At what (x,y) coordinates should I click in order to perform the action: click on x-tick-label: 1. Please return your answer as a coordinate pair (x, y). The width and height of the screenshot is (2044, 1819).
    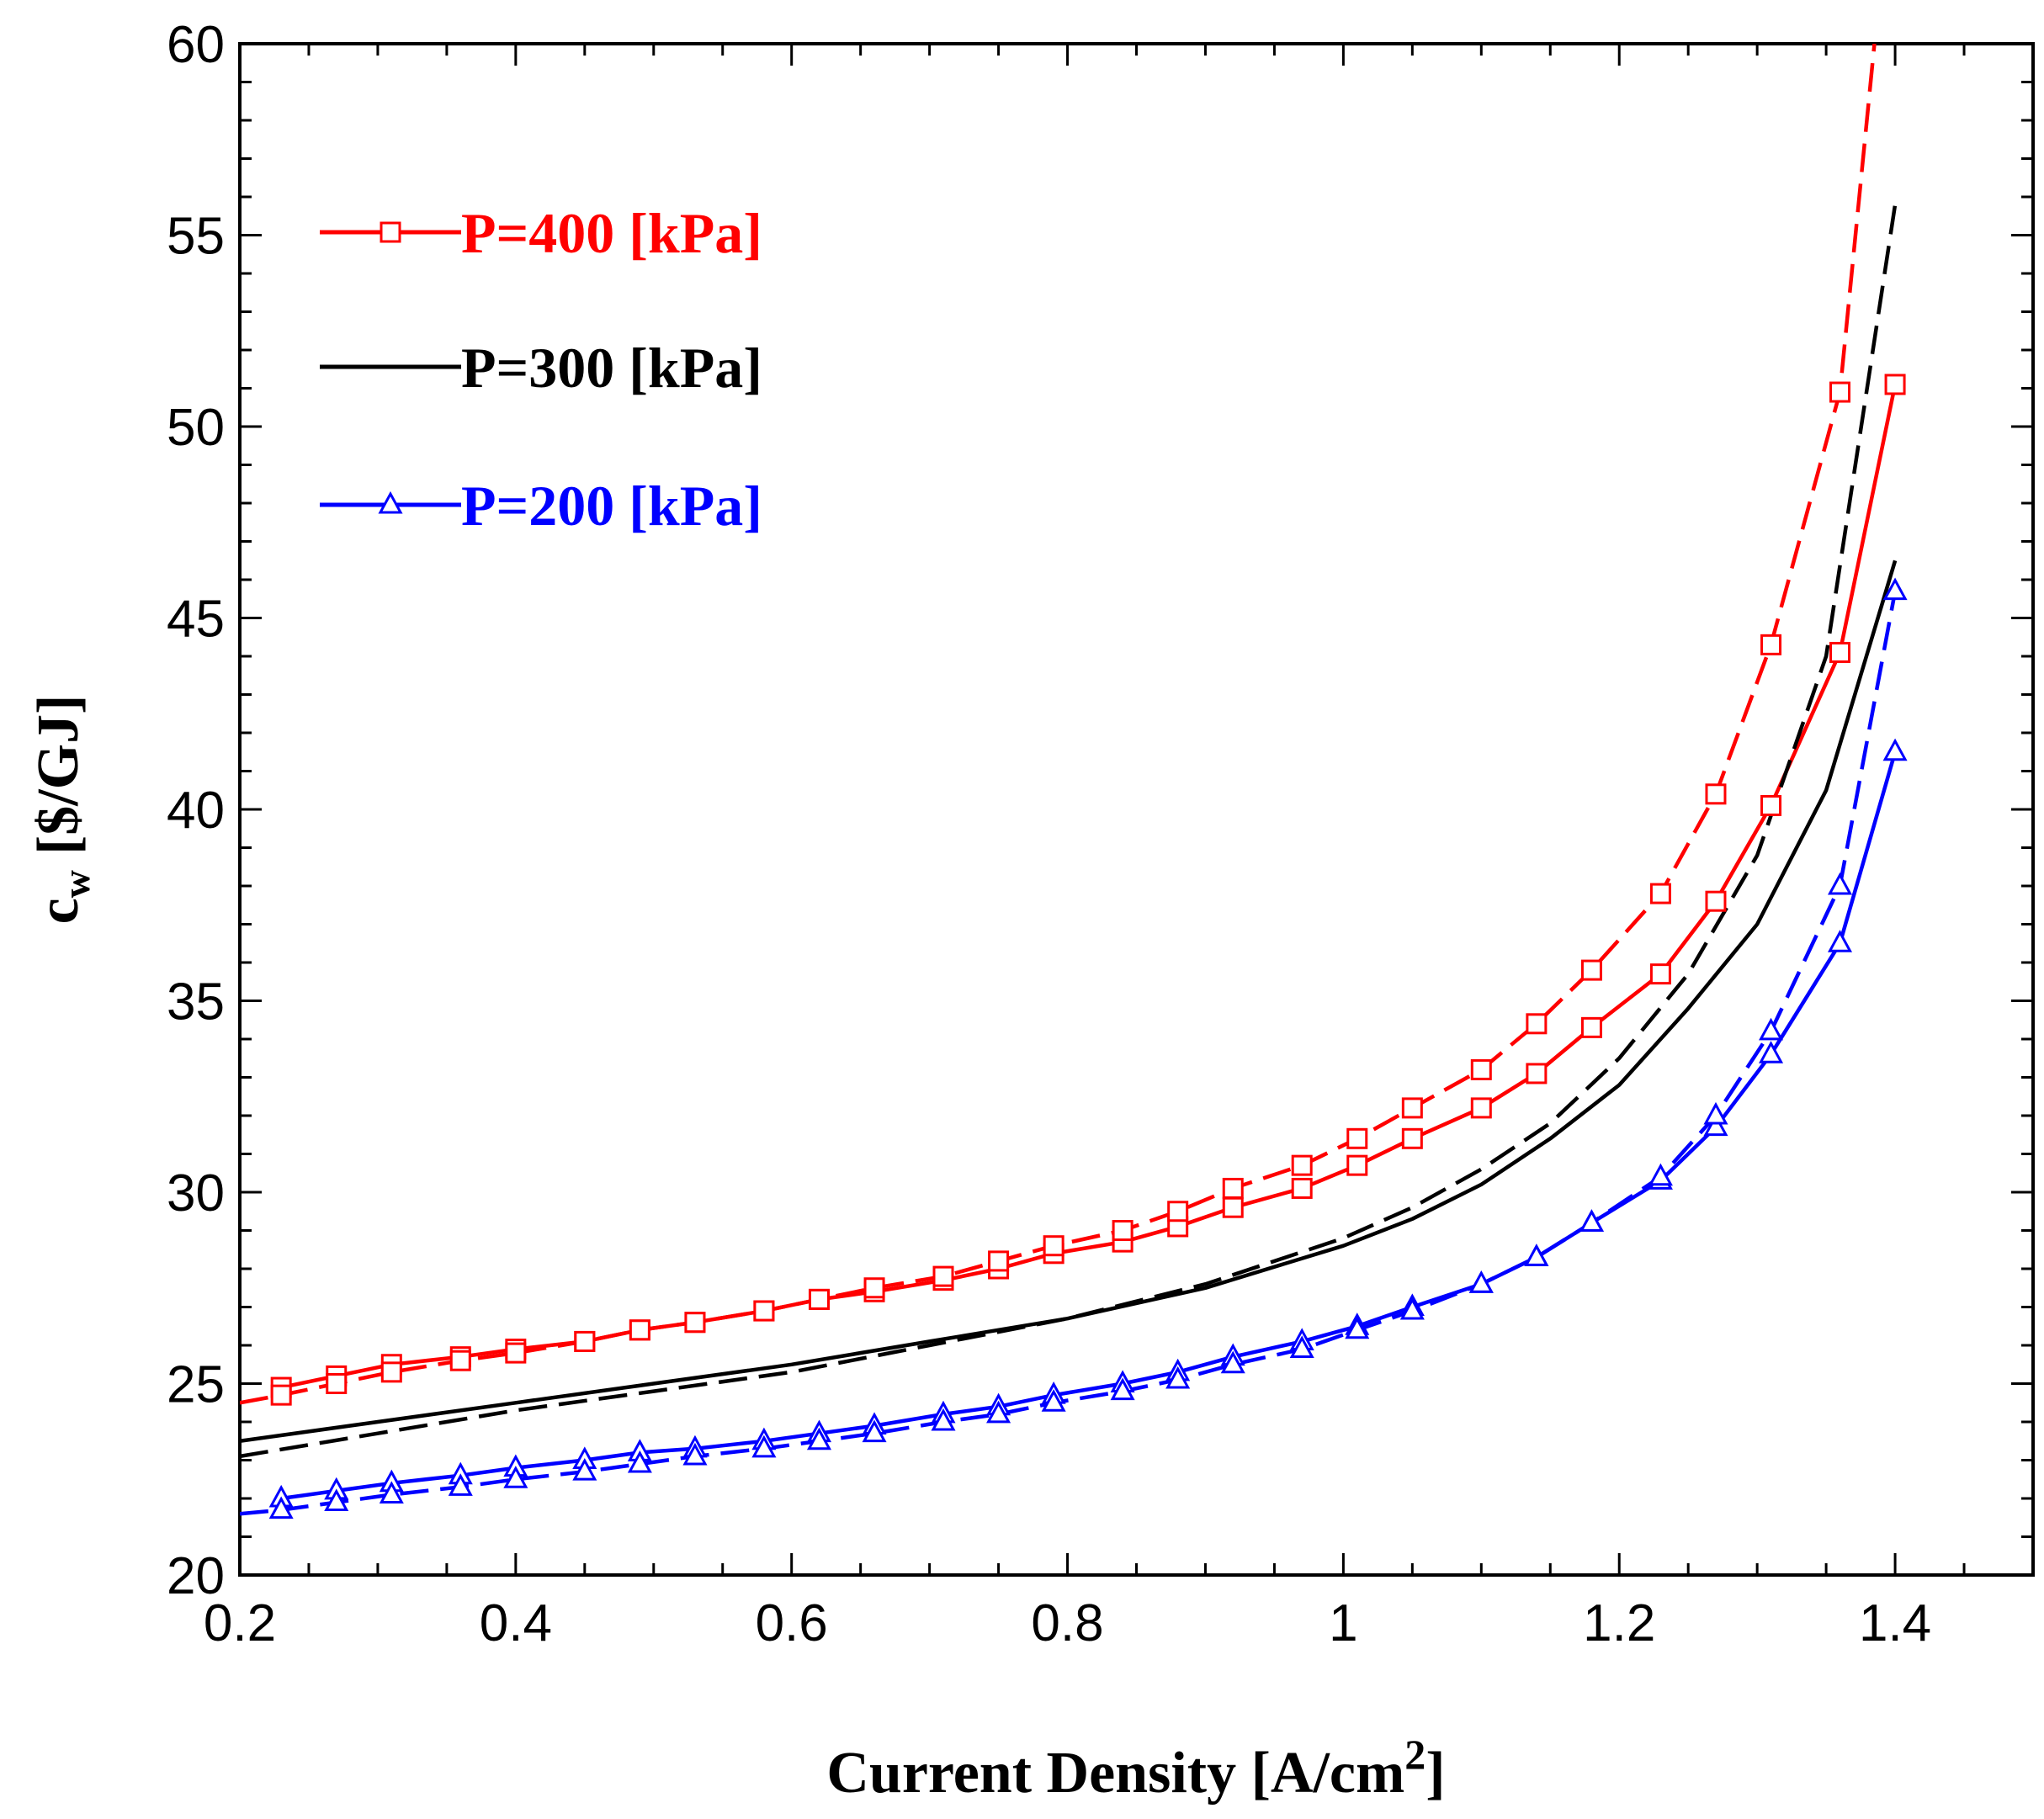
    Looking at the image, I should click on (1343, 1623).